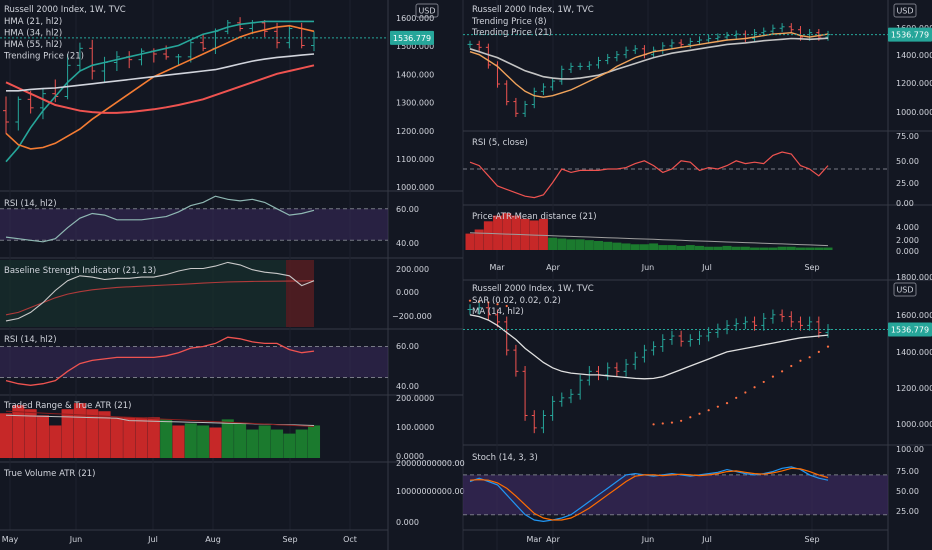 Image resolution: width=932 pixels, height=550 pixels. What do you see at coordinates (30, 340) in the screenshot?
I see `rsi2-title: RSI (14, hl2)` at bounding box center [30, 340].